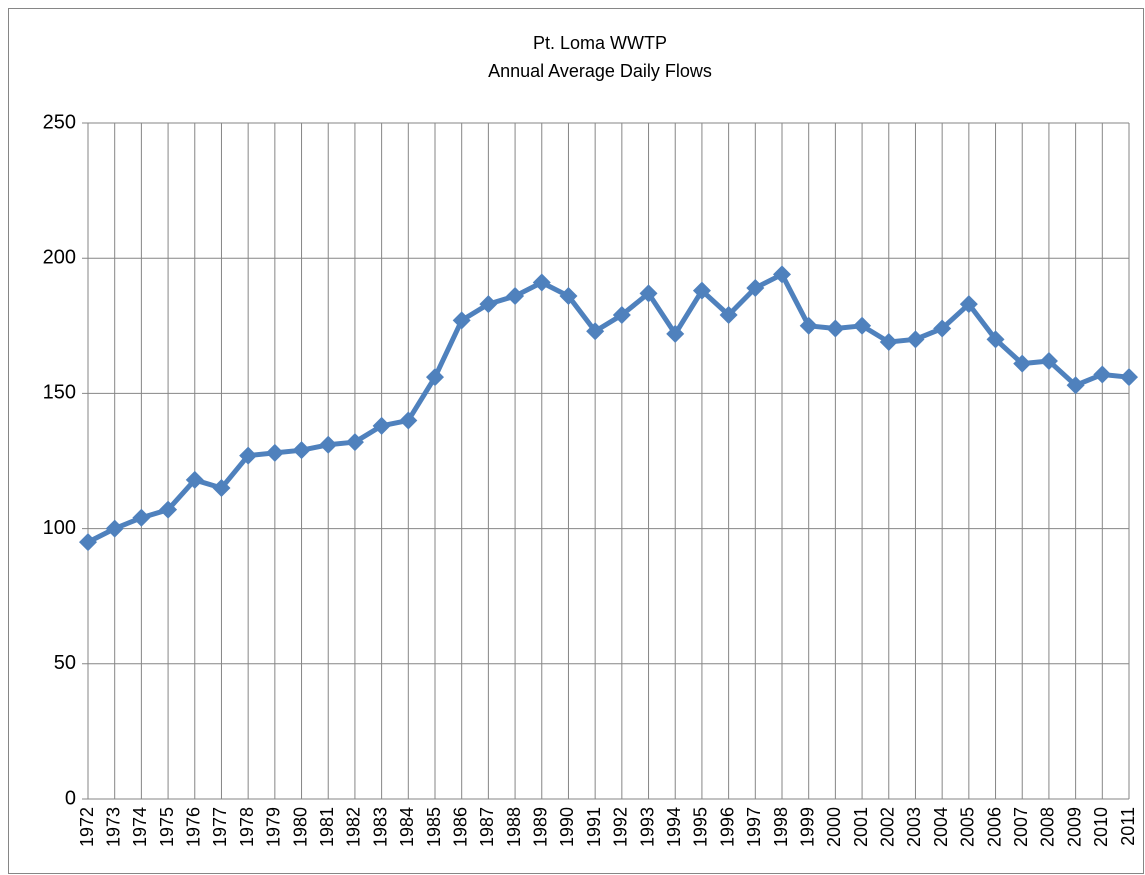 This screenshot has width=1145, height=875. I want to click on x-tick-label: 1982, so click(354, 827).